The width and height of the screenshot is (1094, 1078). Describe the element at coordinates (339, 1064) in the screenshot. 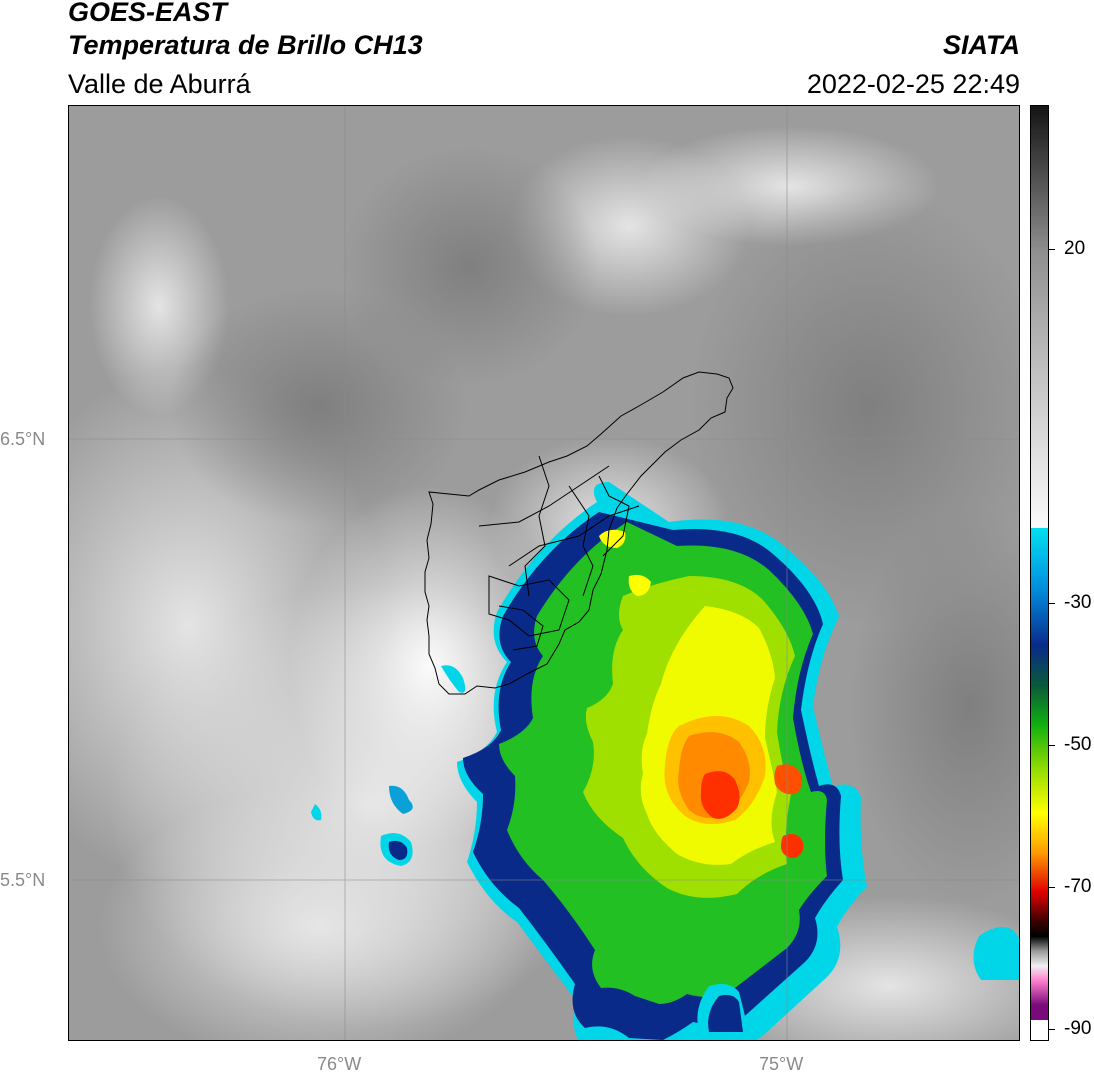

I see `lon-label-76w: 76°W` at that location.